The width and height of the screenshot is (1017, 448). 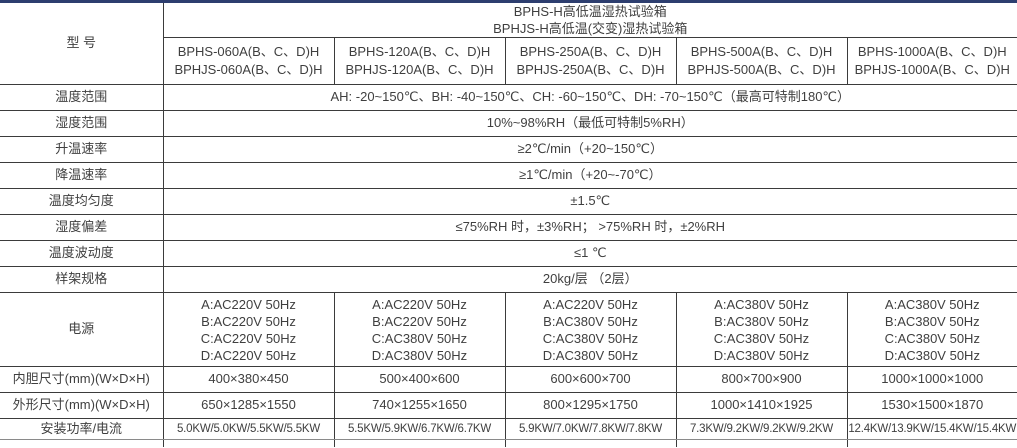 I want to click on model-name: BPHJS-060A(B、C、D)H, so click(x=248, y=69).